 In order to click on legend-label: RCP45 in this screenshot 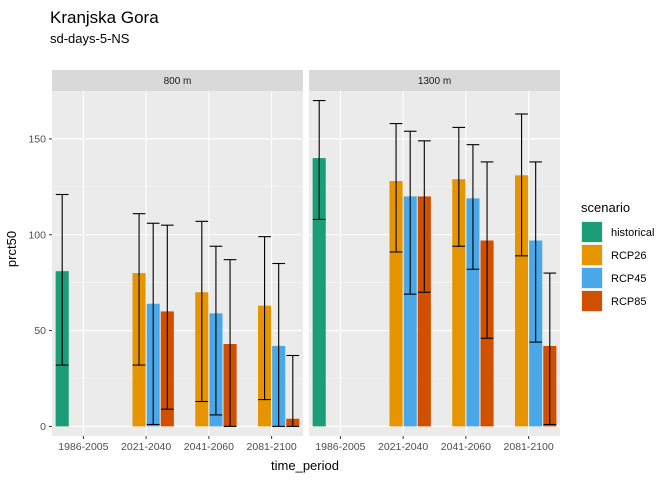, I will do `click(628, 279)`.